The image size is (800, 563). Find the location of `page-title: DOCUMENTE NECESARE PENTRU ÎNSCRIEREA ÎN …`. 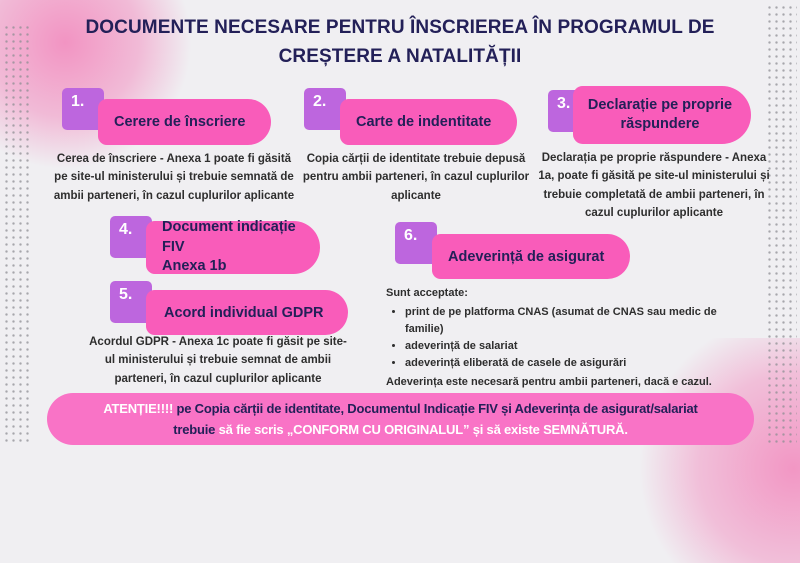

page-title: DOCUMENTE NECESARE PENTRU ÎNSCRIEREA ÎN … is located at coordinates (400, 42).